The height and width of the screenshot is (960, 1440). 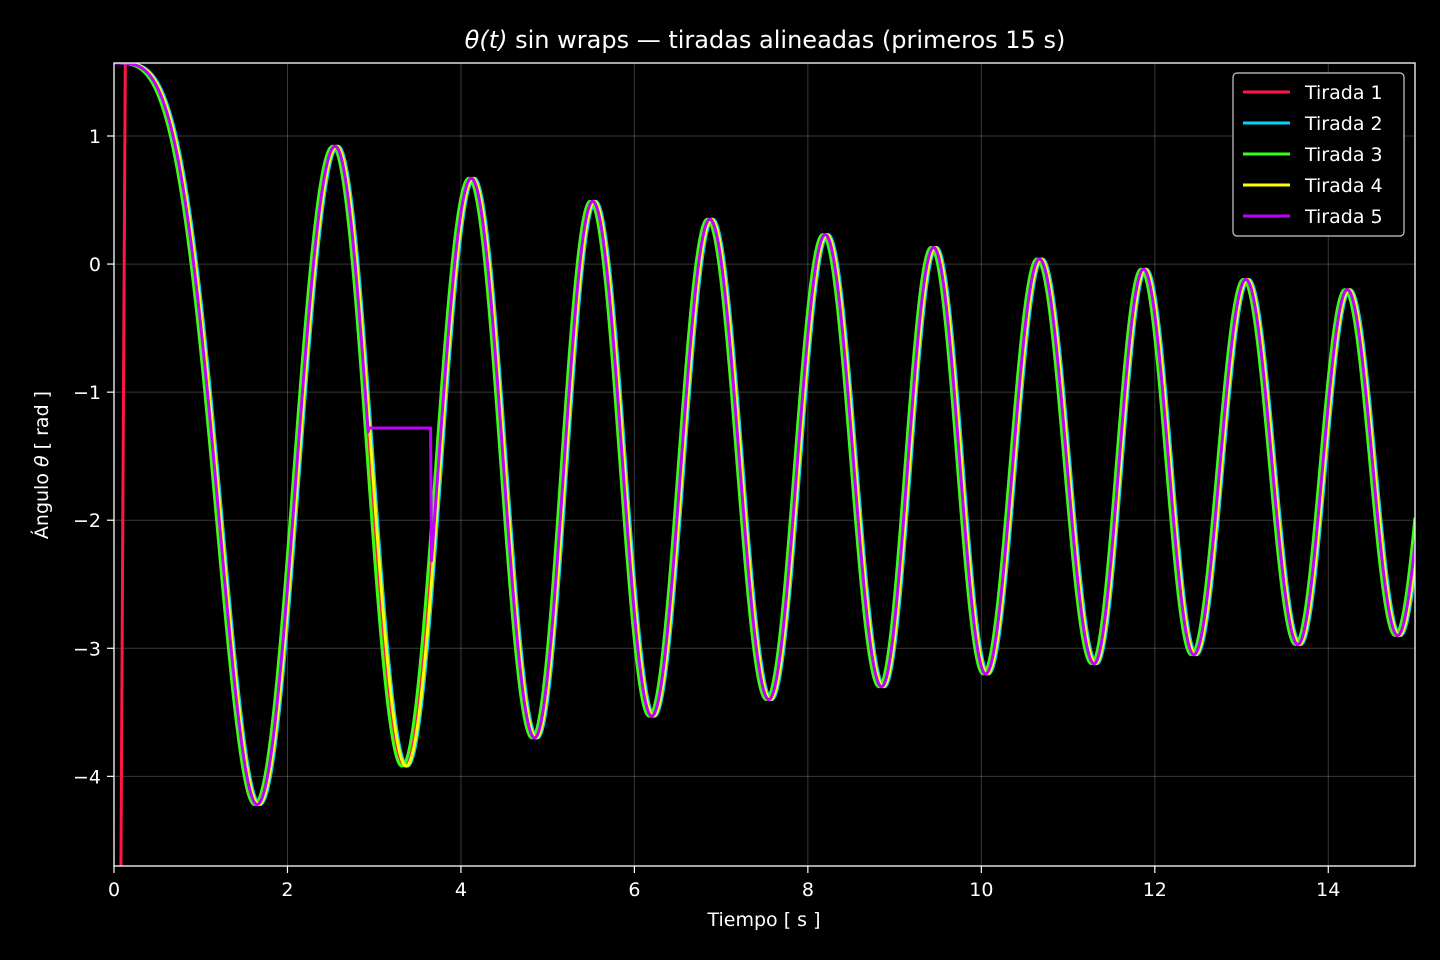 I want to click on y-axis-label-suffix: [ rad ], so click(x=42, y=423).